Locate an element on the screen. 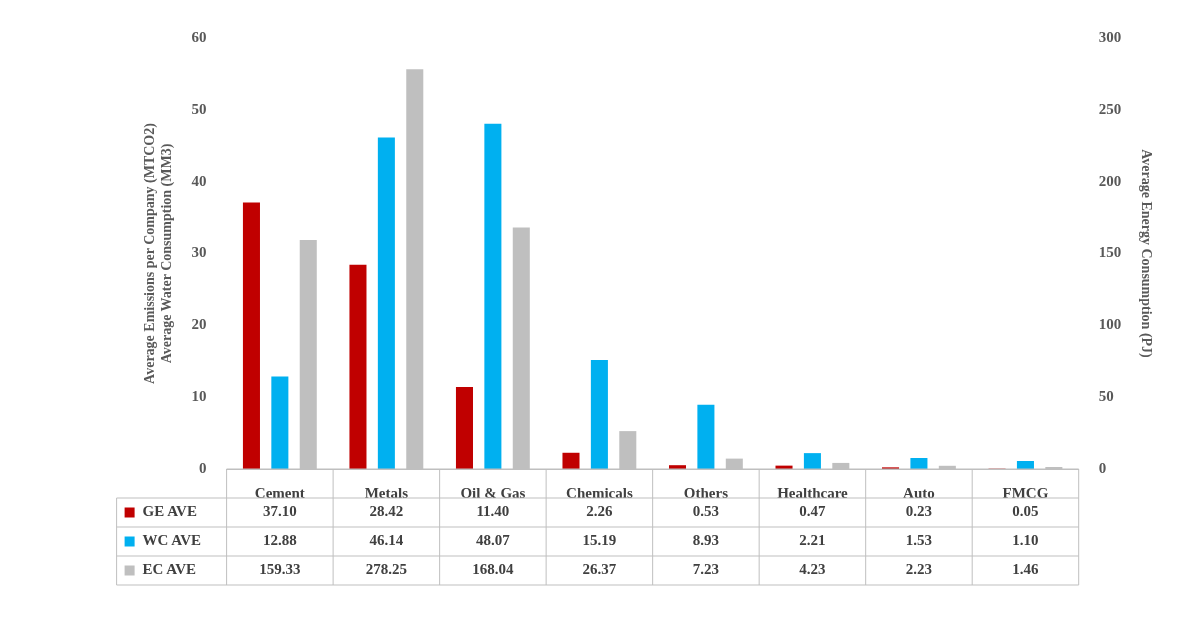 The width and height of the screenshot is (1193, 621). y-axis-title: Average Emissions per Company (MTCO2) Average Water Consumption (MM3) is located at coordinates (158, 253).